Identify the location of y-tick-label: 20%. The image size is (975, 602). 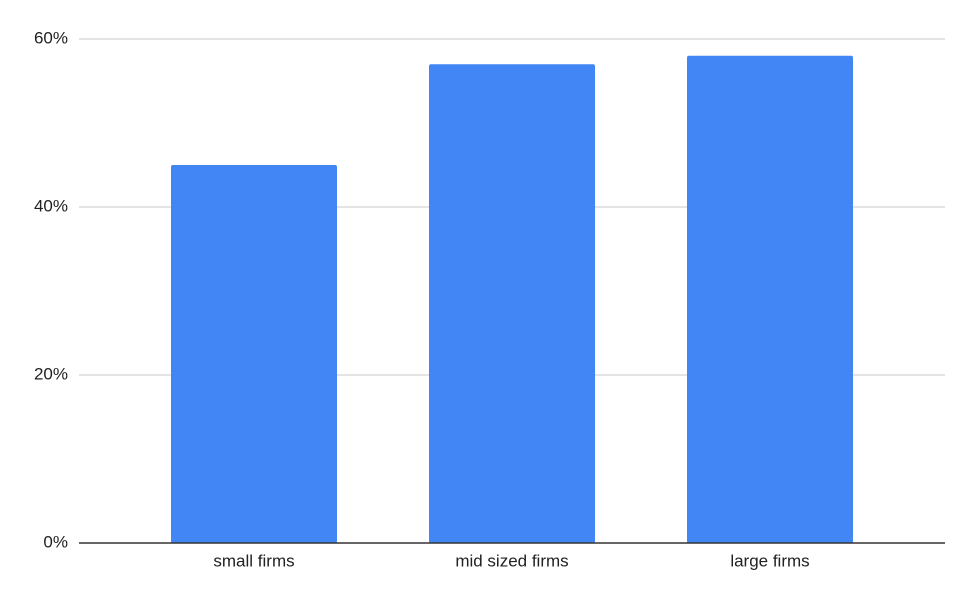
(51, 373).